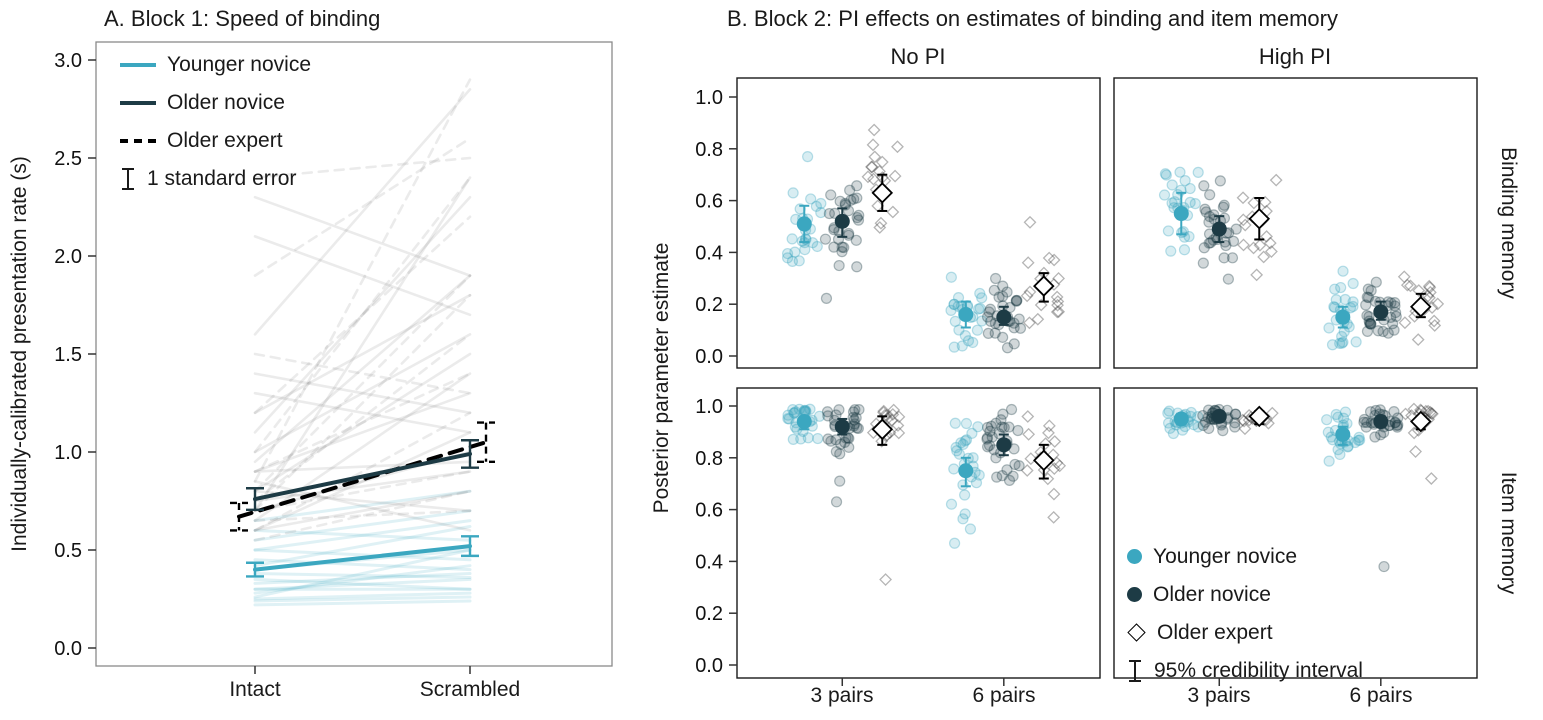 Image resolution: width=1543 pixels, height=720 pixels. Describe the element at coordinates (222, 178) in the screenshot. I see `legend-label: 1 standard error` at that location.